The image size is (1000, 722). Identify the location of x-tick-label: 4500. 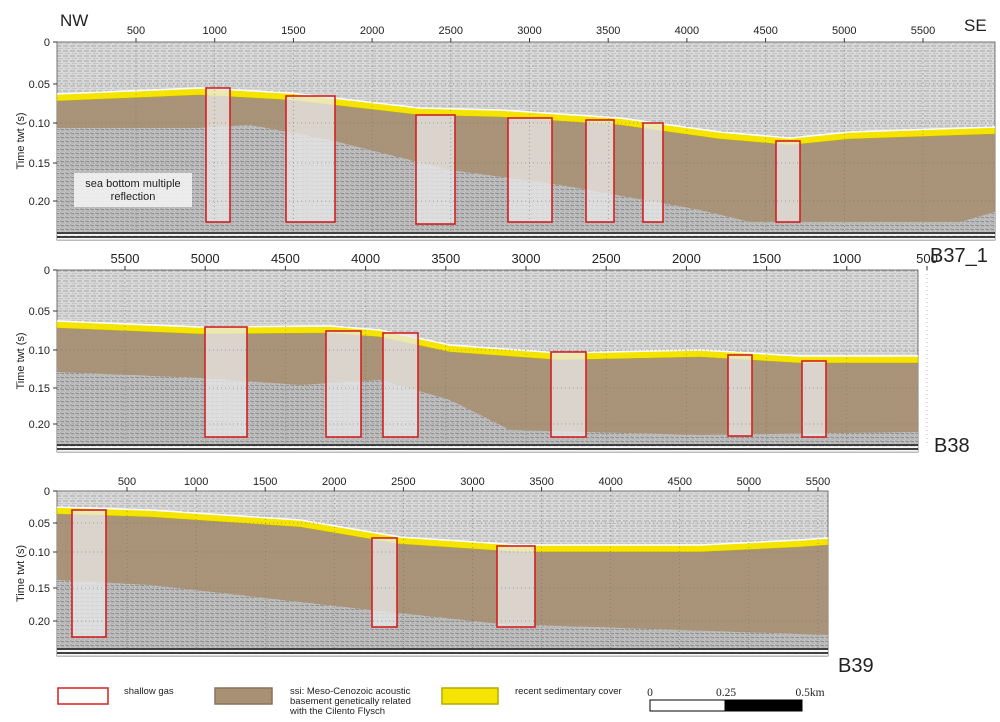
(680, 482).